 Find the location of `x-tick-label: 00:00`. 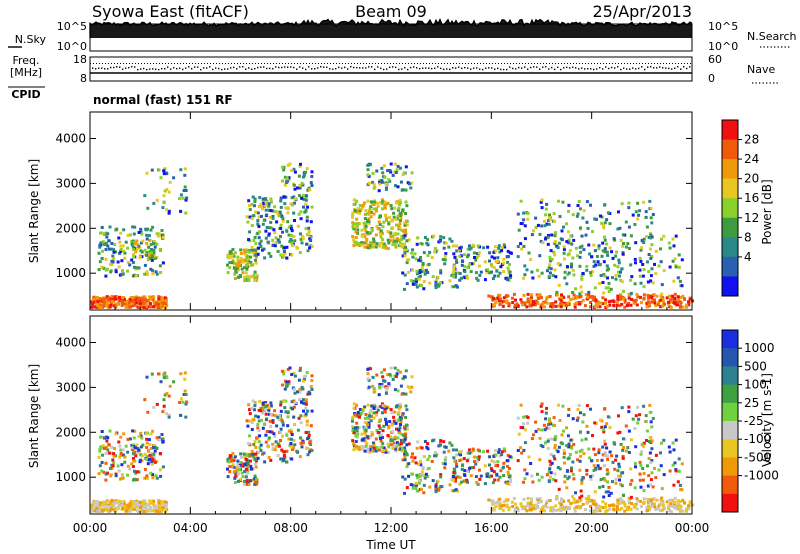

x-tick-label: 00:00 is located at coordinates (692, 528).